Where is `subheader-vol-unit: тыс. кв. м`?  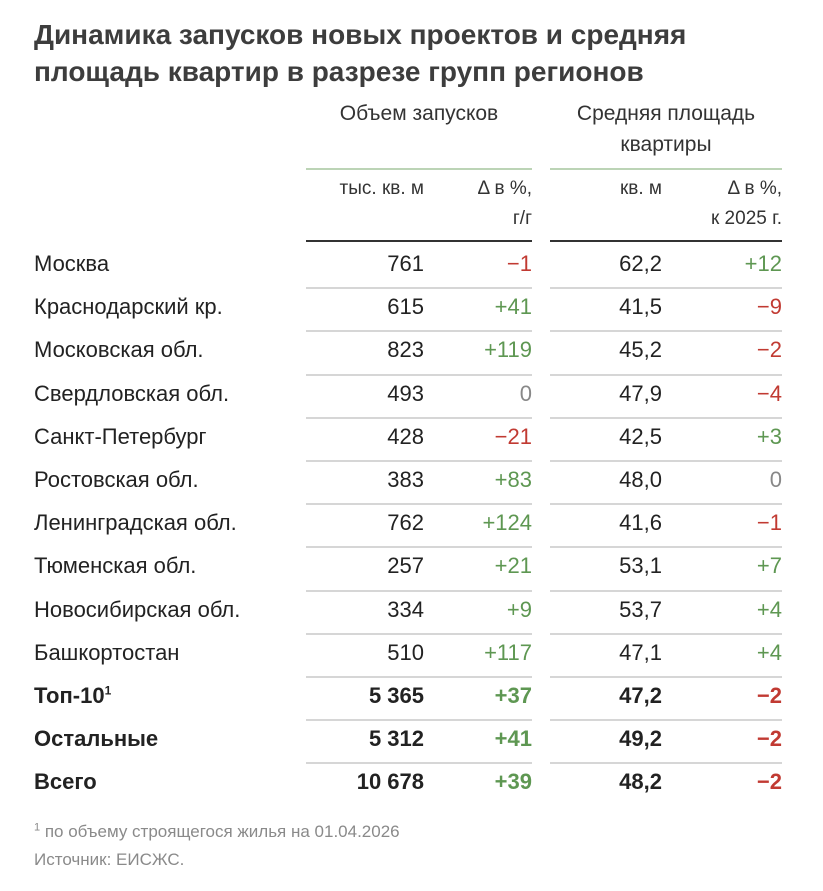 subheader-vol-unit: тыс. кв. м is located at coordinates (365, 189).